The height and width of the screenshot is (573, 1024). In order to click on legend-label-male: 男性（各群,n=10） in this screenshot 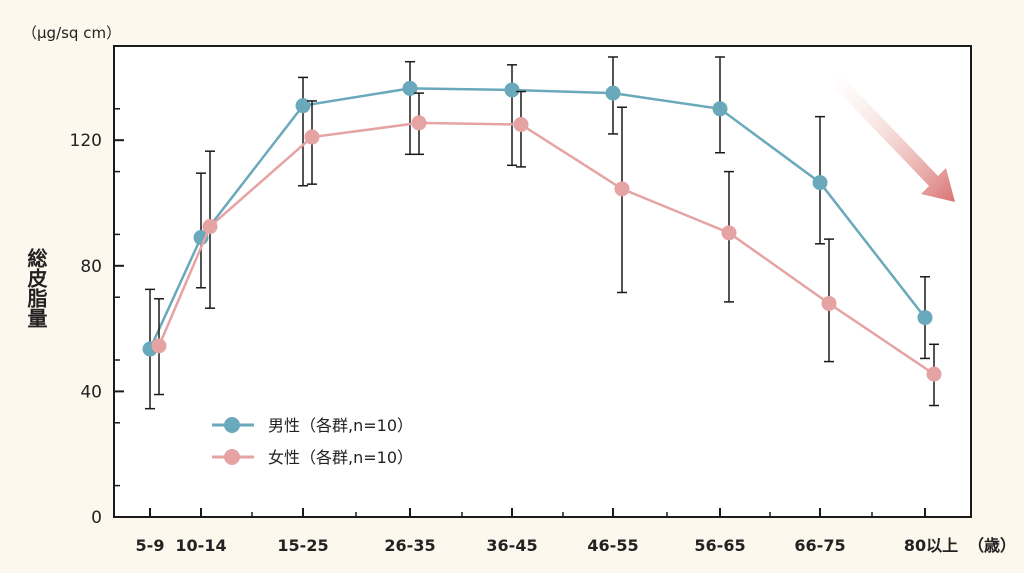, I will do `click(340, 425)`.